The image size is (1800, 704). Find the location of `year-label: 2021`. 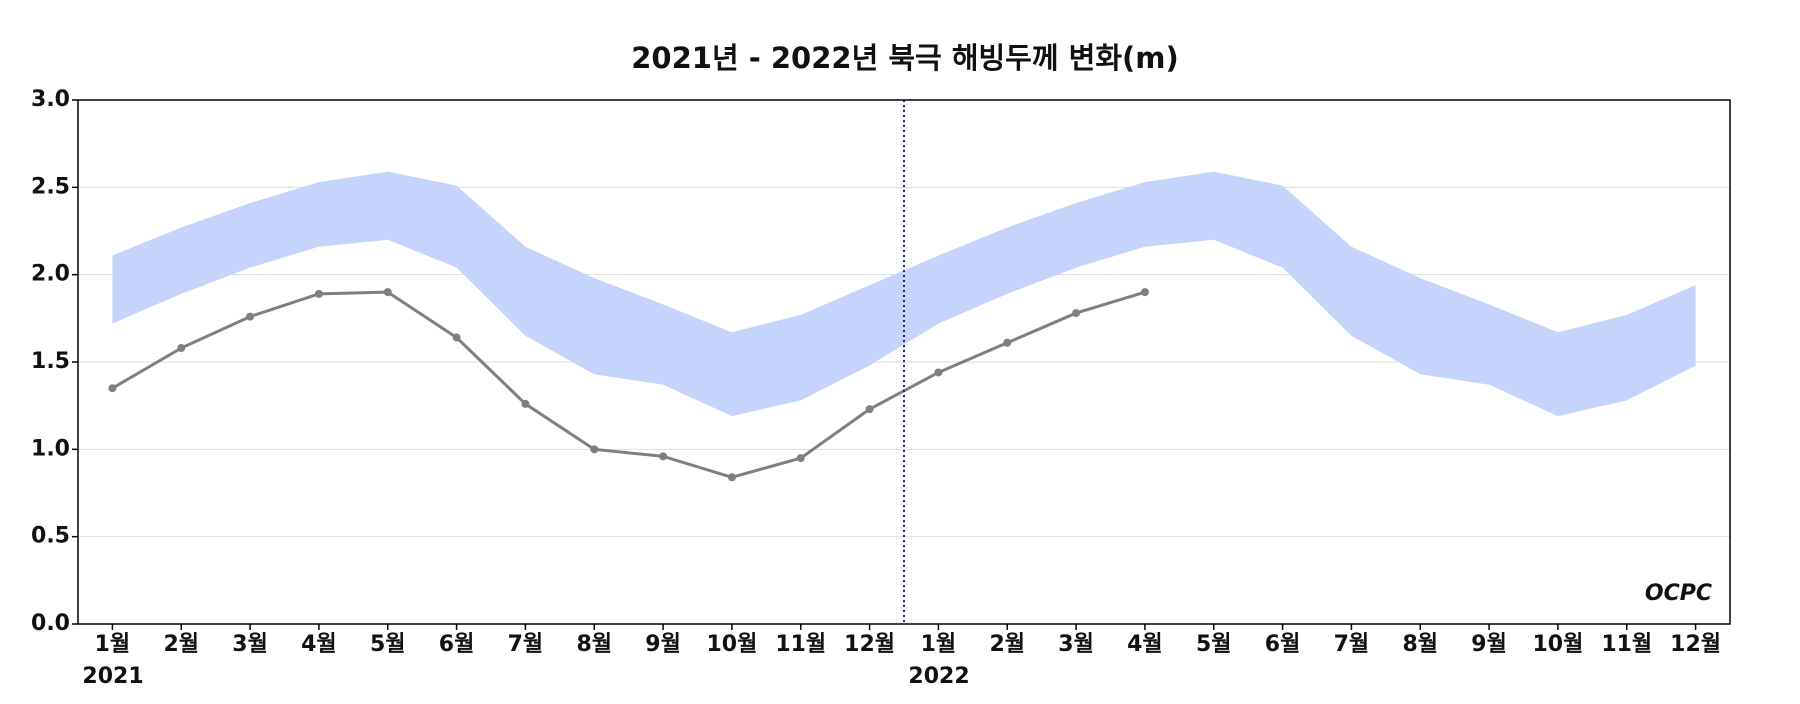

year-label: 2021 is located at coordinates (112, 676).